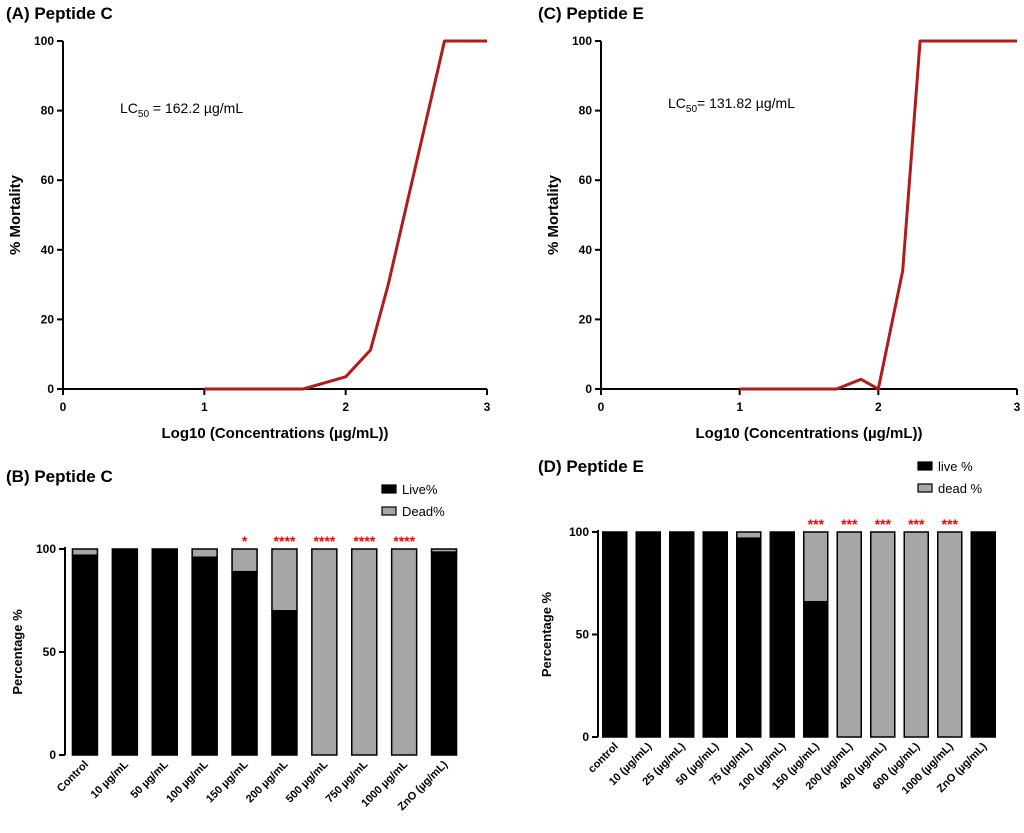 The height and width of the screenshot is (833, 1024). Describe the element at coordinates (245, 541) in the screenshot. I see `significance-marker: *` at that location.